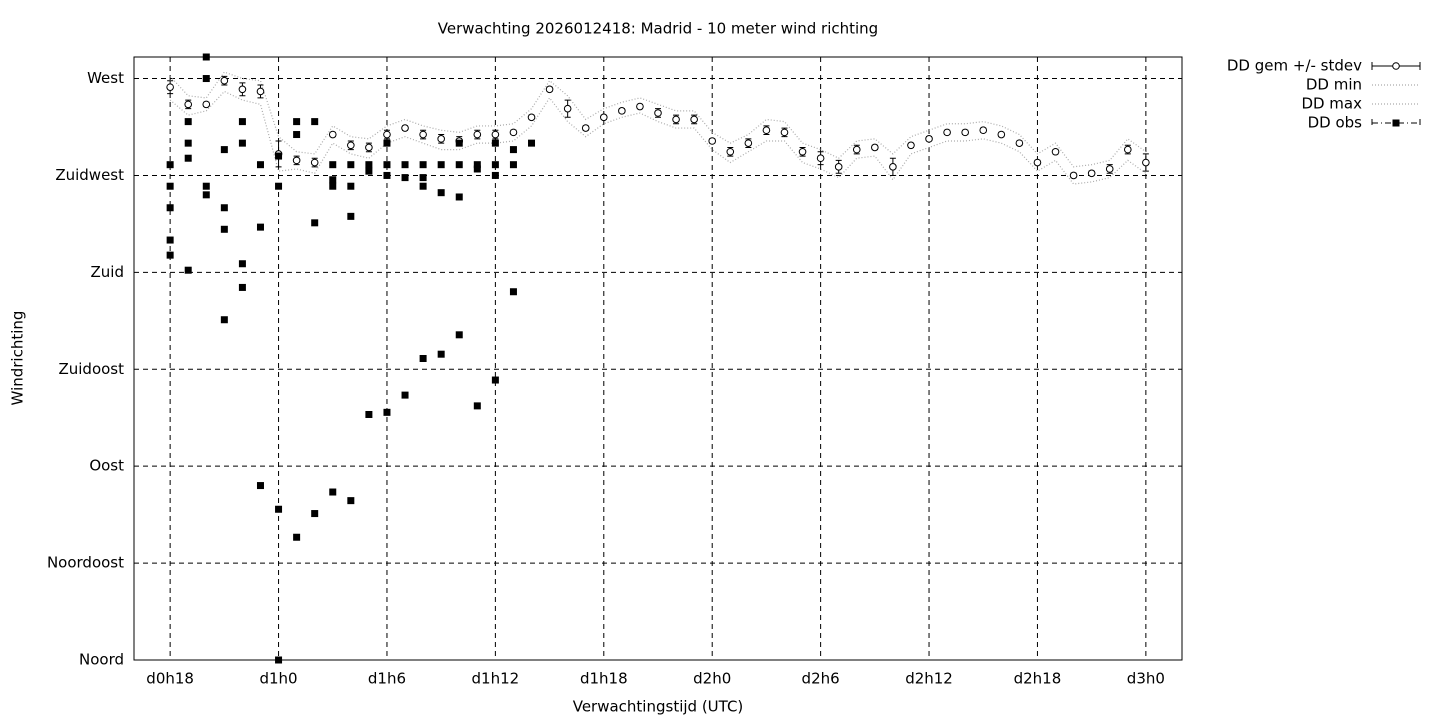  What do you see at coordinates (1146, 679) in the screenshot?
I see `x-tick-label: d3h0` at bounding box center [1146, 679].